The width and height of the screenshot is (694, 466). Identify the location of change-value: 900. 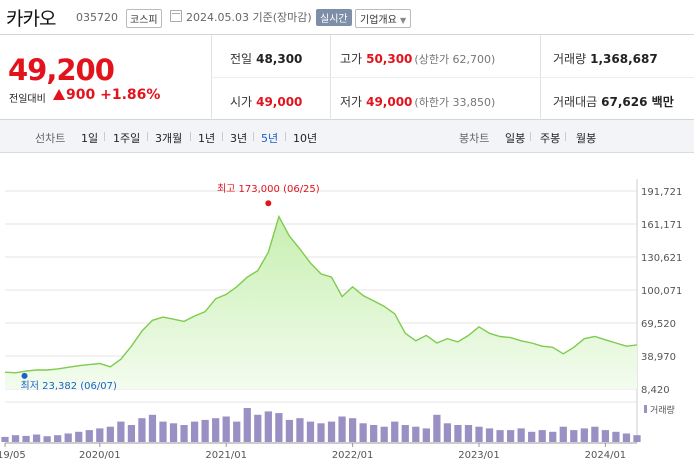
(81, 95).